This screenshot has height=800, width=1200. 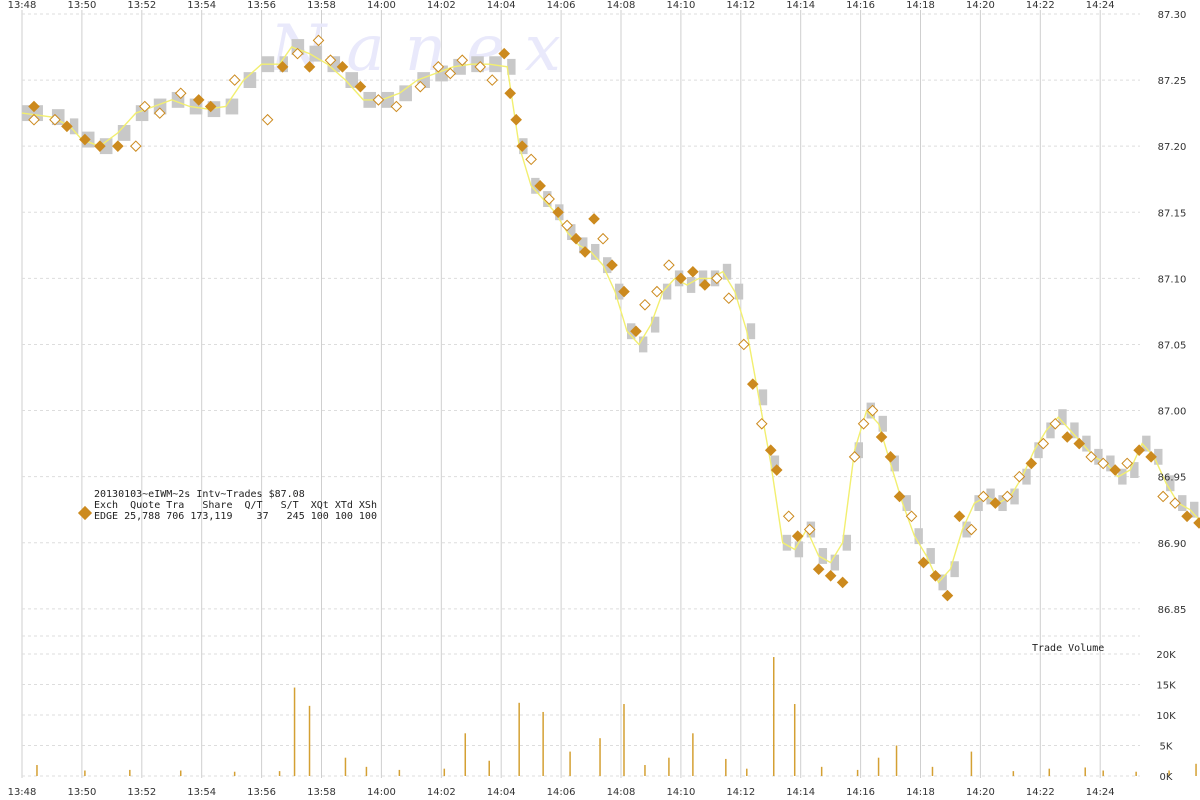 What do you see at coordinates (1172, 213) in the screenshot?
I see `price-tick-label: 87.15` at bounding box center [1172, 213].